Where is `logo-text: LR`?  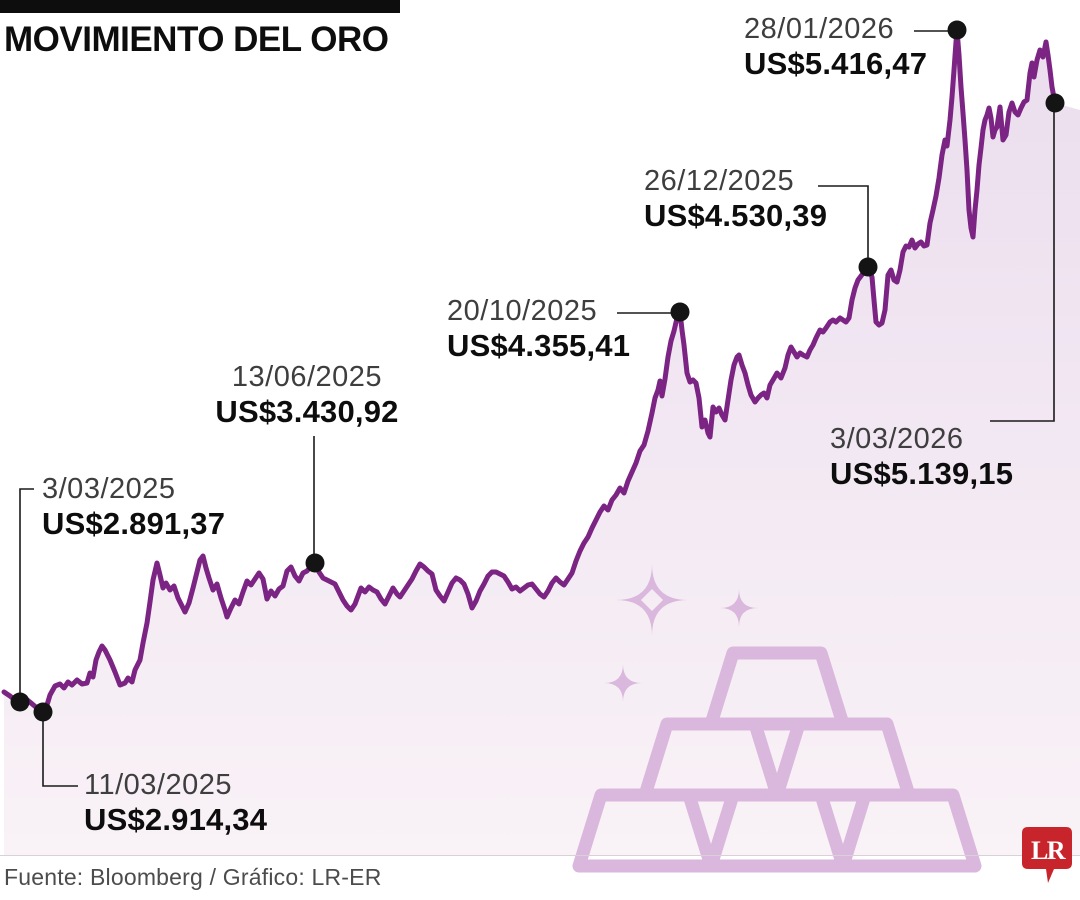
logo-text: LR is located at coordinates (1048, 850).